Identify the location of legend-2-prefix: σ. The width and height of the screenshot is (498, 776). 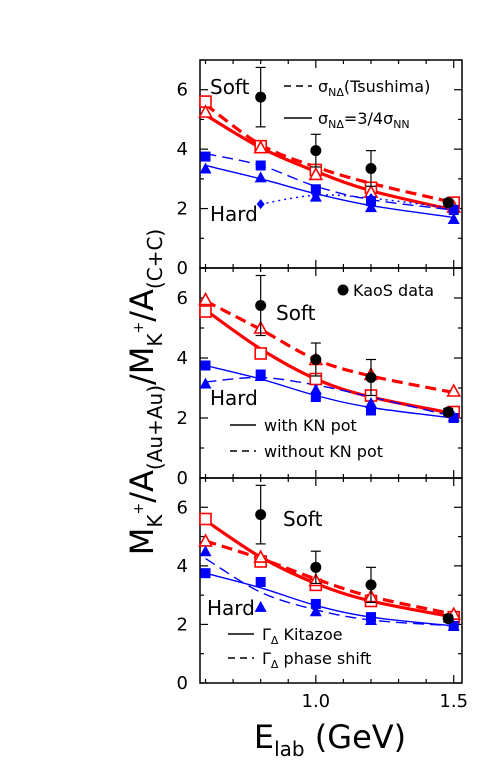
(323, 118).